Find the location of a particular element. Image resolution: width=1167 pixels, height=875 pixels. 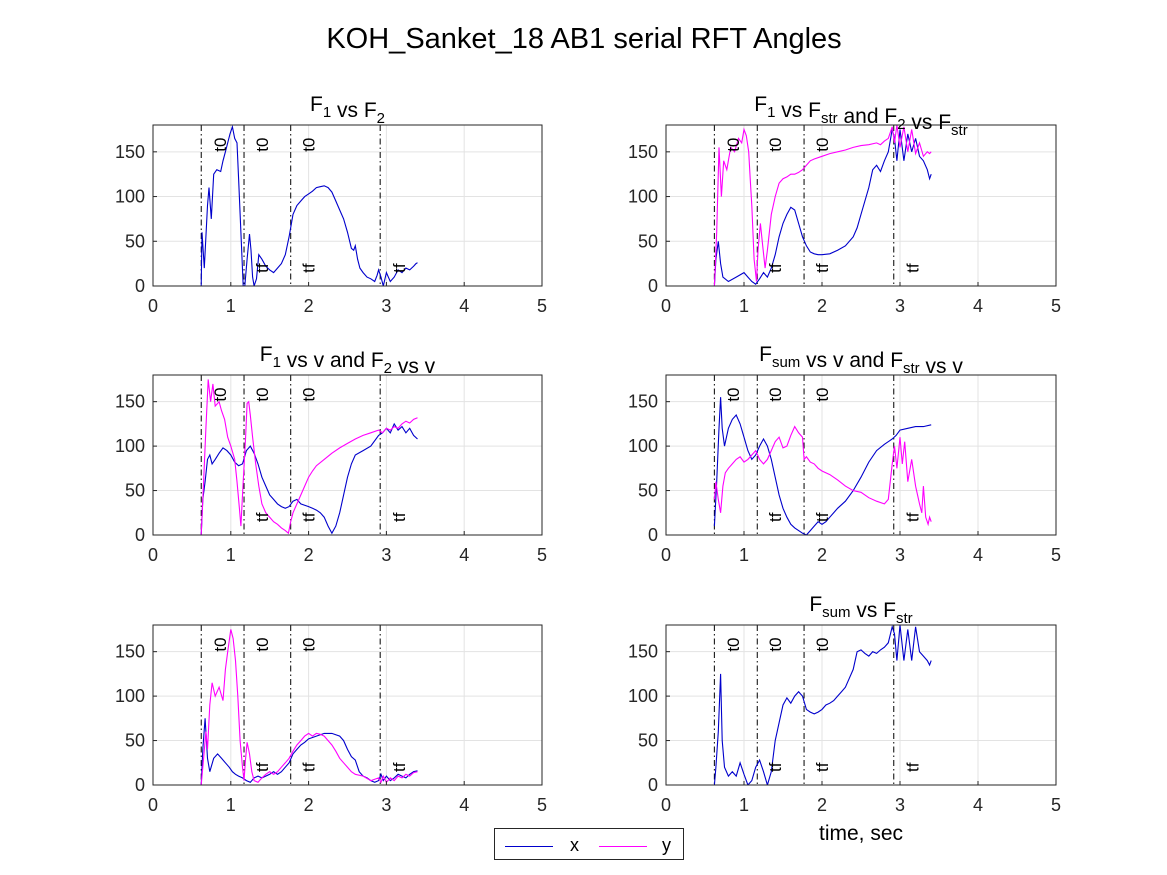

title-text: vs v and F is located at coordinates (851, 360).